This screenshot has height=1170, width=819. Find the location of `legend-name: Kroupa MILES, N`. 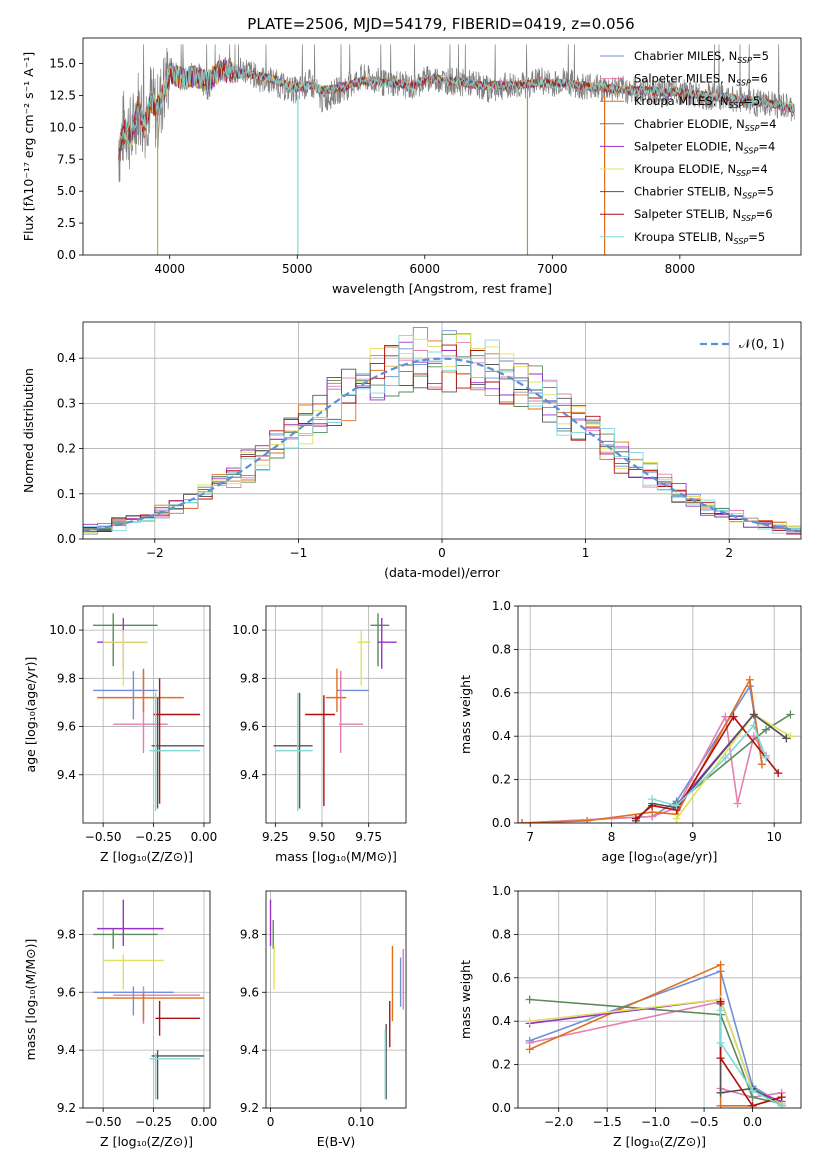

legend-name: Kroupa MILES, N is located at coordinates (681, 101).